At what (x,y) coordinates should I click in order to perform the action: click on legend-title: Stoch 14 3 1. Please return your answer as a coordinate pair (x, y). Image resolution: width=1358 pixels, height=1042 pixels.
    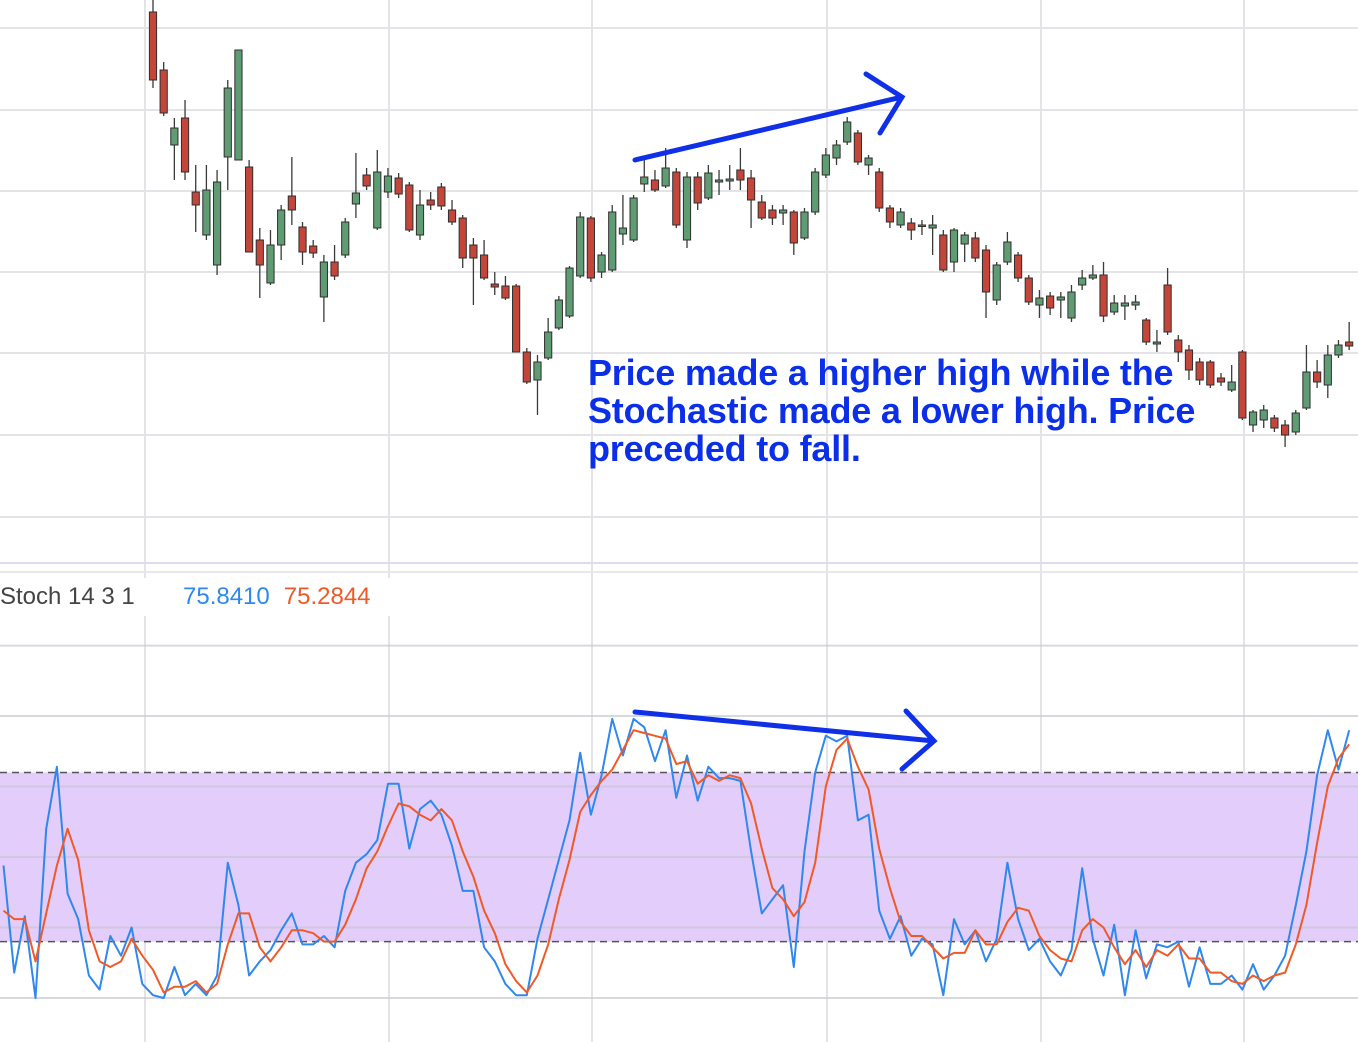
    Looking at the image, I should click on (67, 596).